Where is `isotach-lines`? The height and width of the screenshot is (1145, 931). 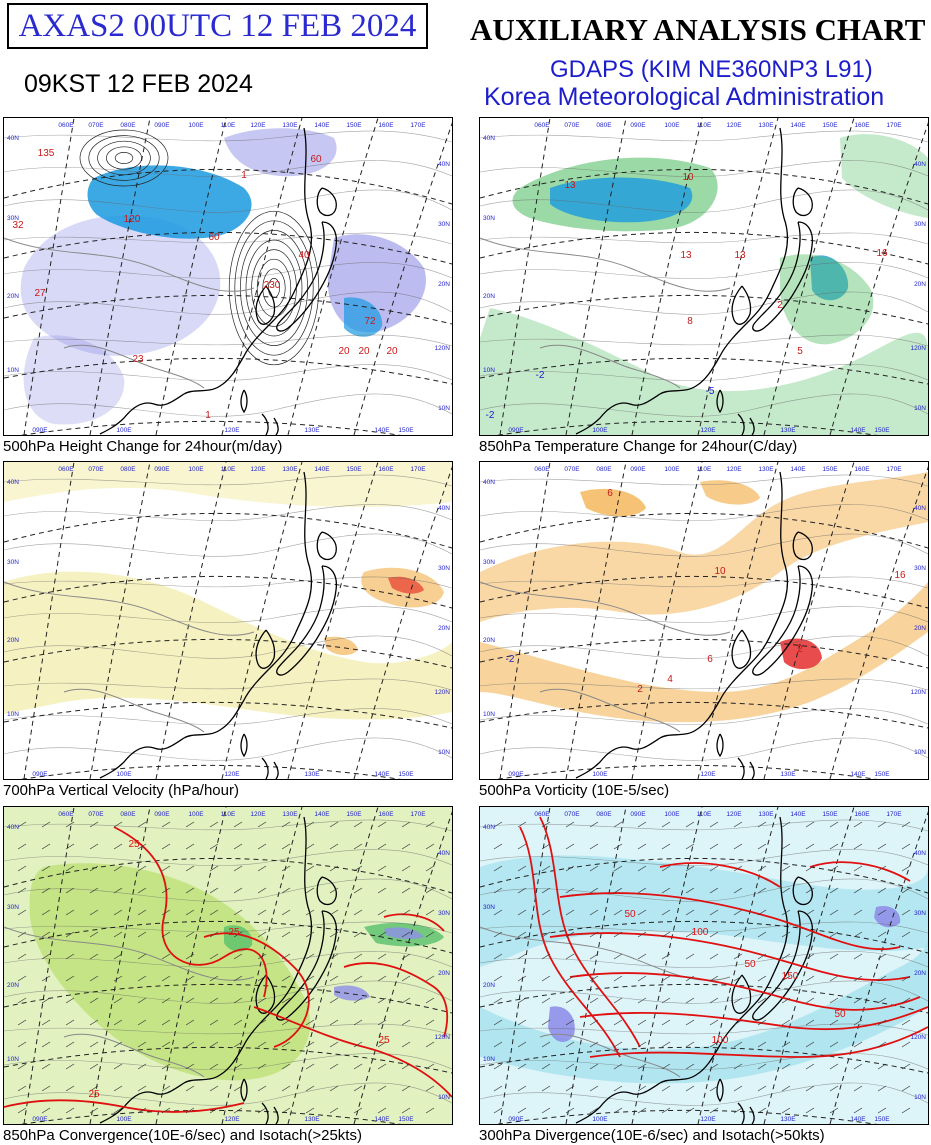 isotach-lines is located at coordinates (228, 969).